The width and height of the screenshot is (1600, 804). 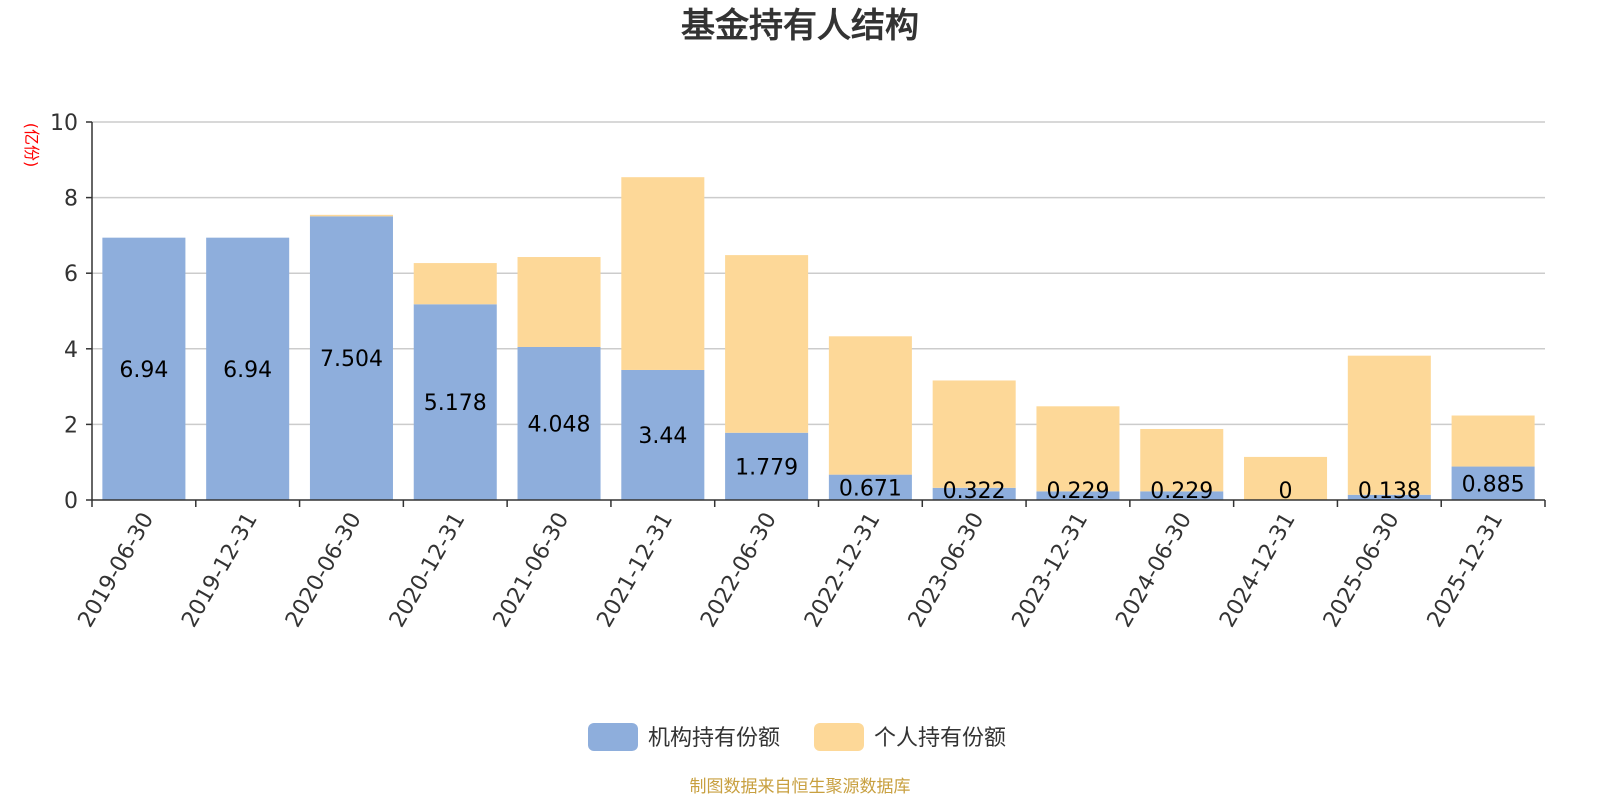 I want to click on x-tick-label: 2022-06-30, so click(x=739, y=570).